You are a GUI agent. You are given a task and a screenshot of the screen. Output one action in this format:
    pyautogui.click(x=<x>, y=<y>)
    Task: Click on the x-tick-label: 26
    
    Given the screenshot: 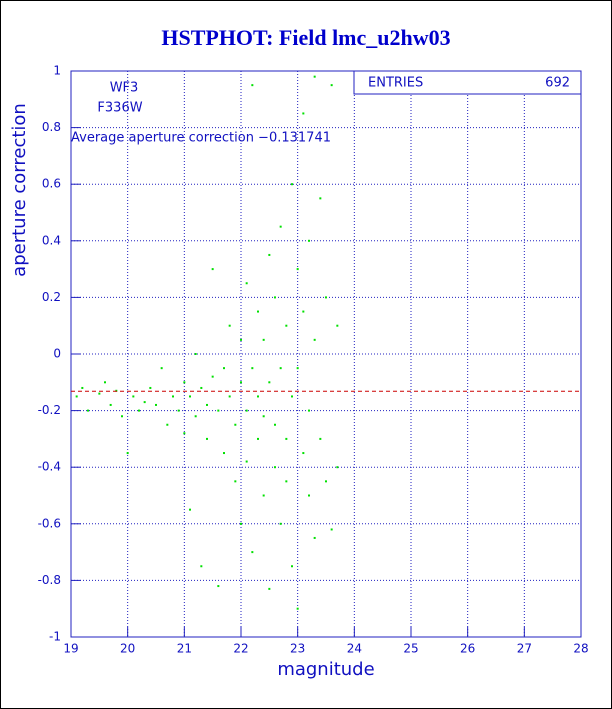 What is the action you would take?
    pyautogui.click(x=467, y=649)
    